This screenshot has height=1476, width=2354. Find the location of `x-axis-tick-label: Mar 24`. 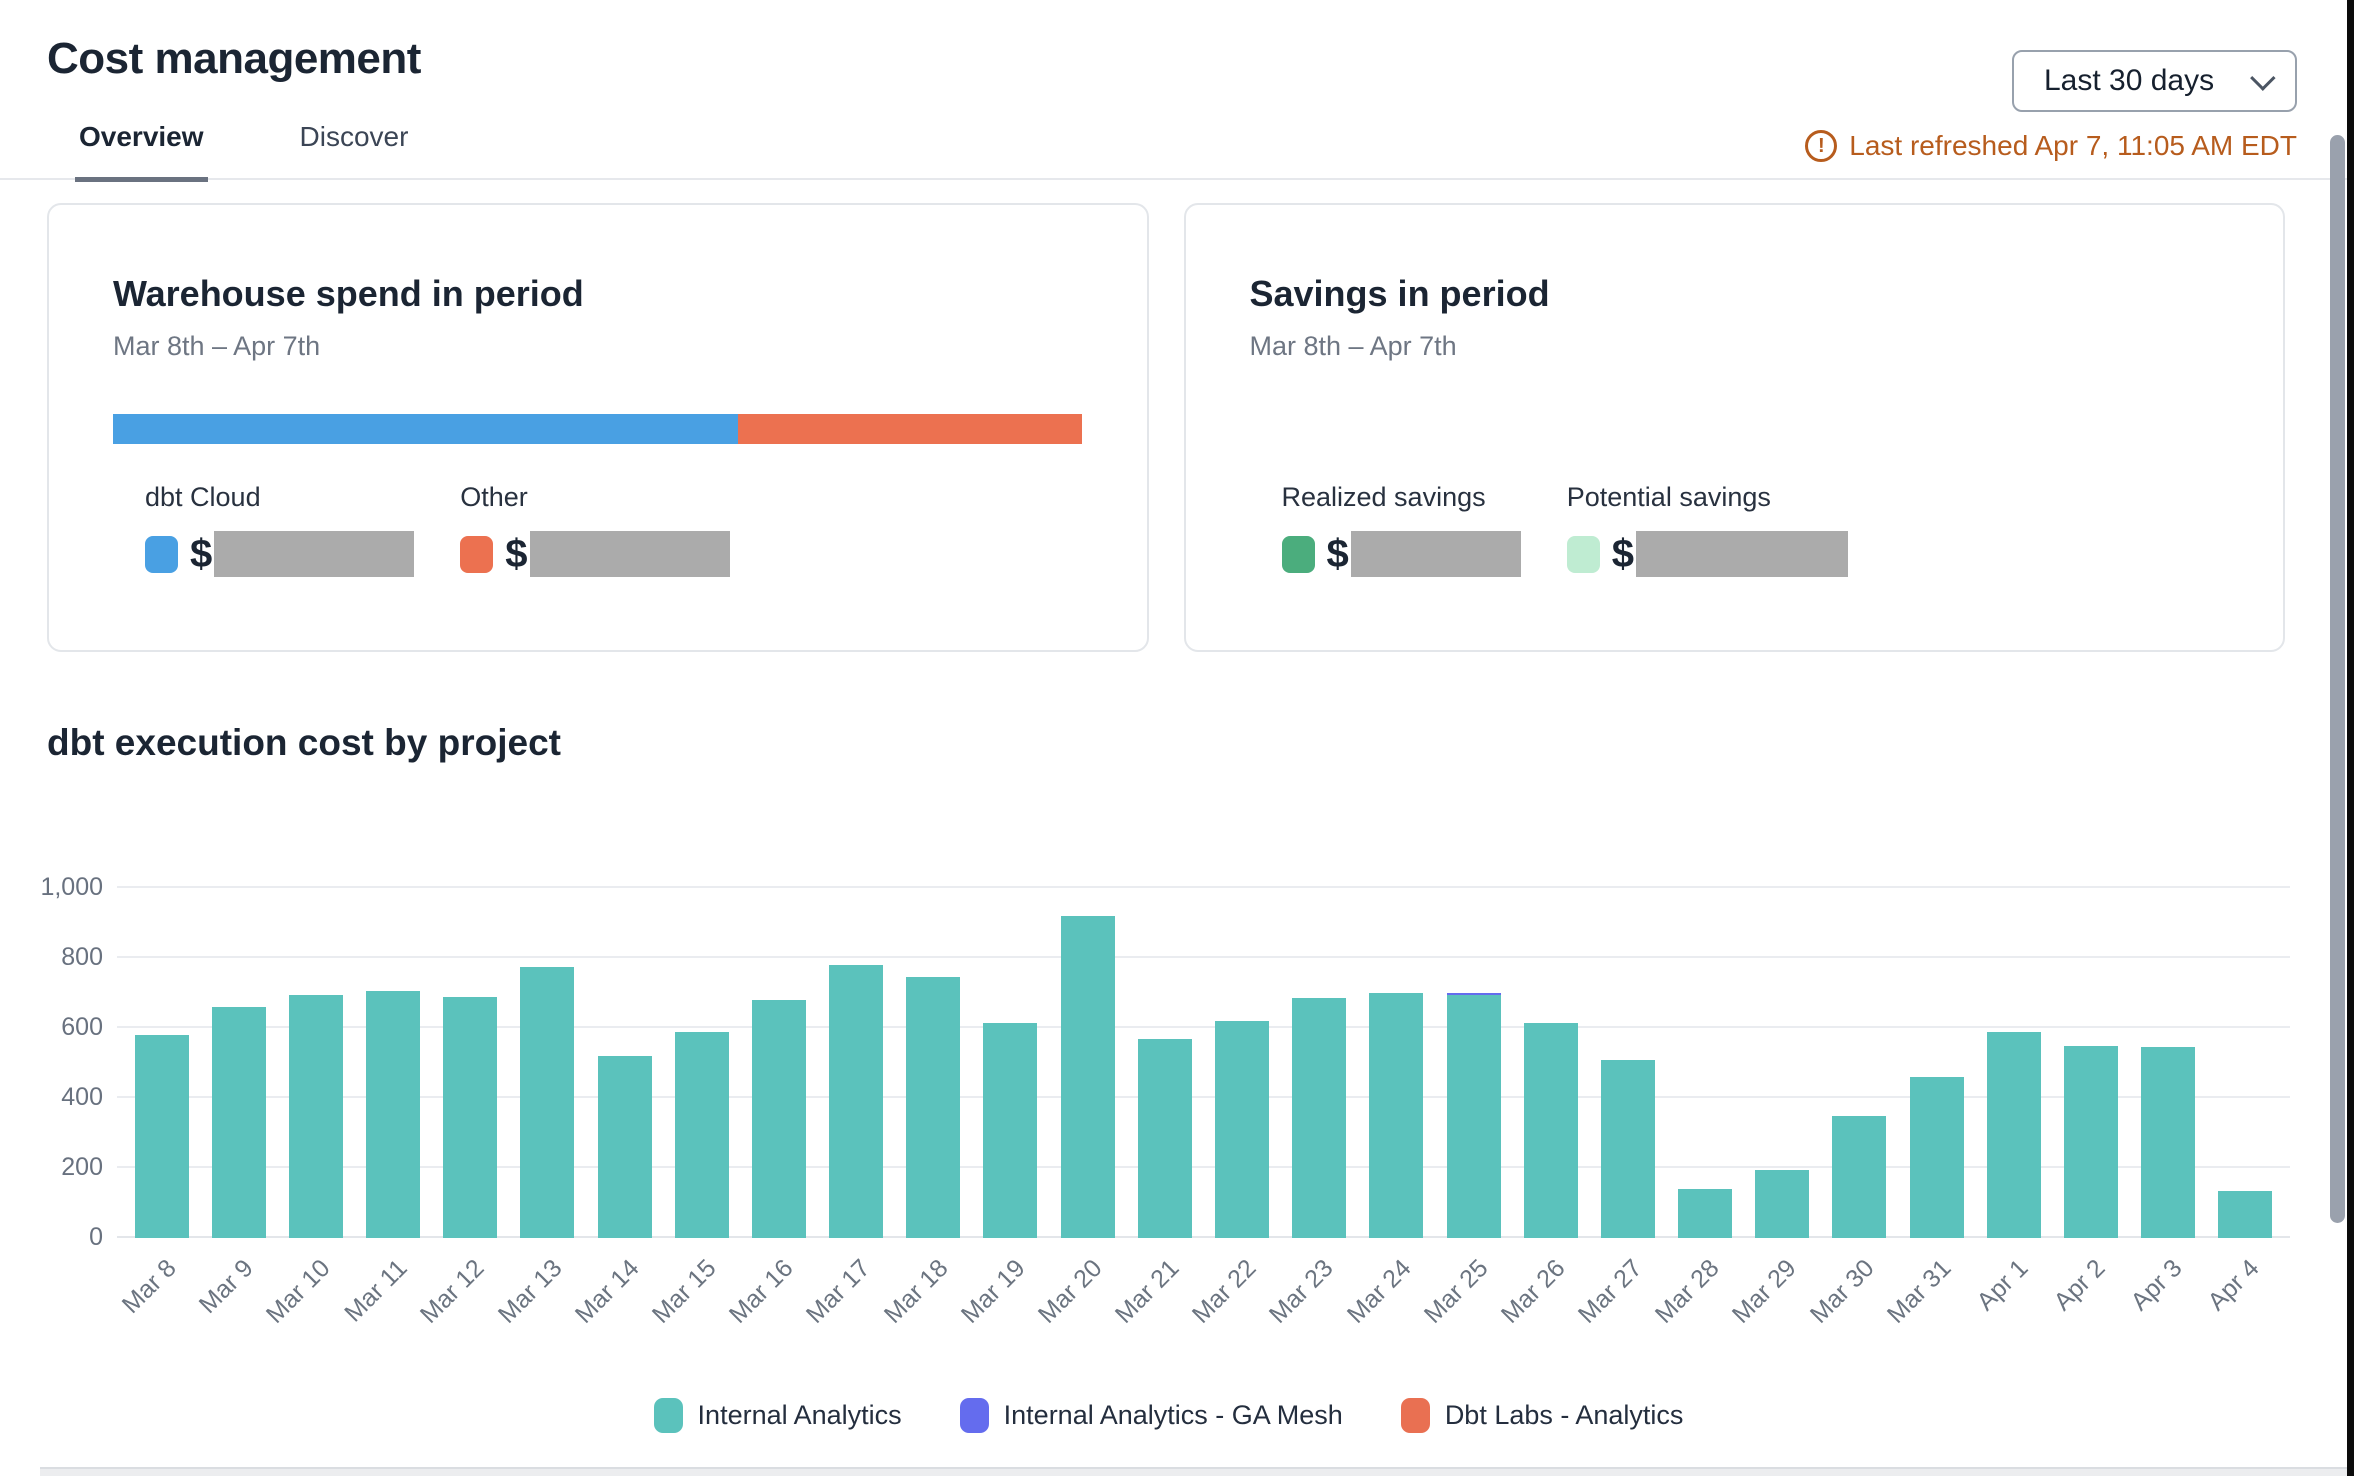

x-axis-tick-label: Mar 24 is located at coordinates (1379, 1291).